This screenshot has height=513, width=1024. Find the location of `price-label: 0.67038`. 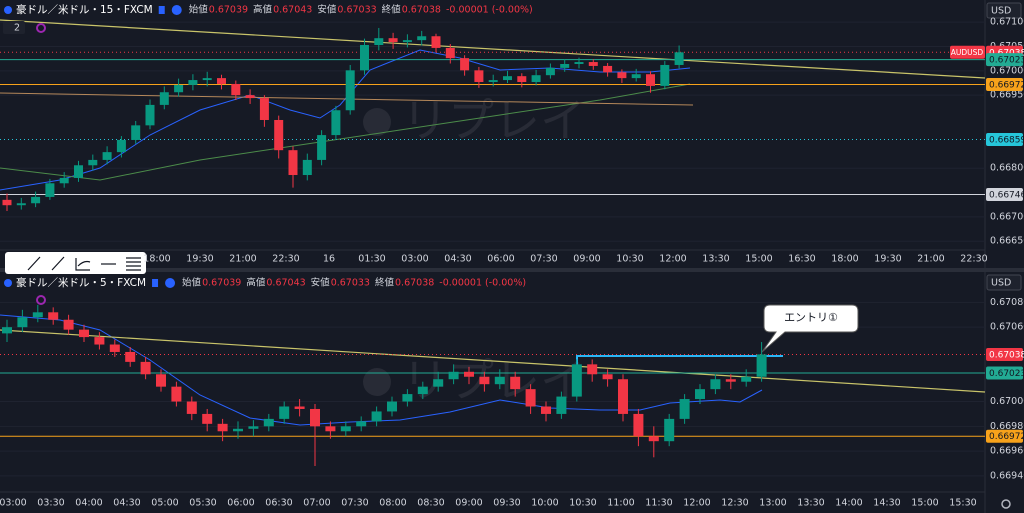

price-label: 0.67038 is located at coordinates (1006, 355).